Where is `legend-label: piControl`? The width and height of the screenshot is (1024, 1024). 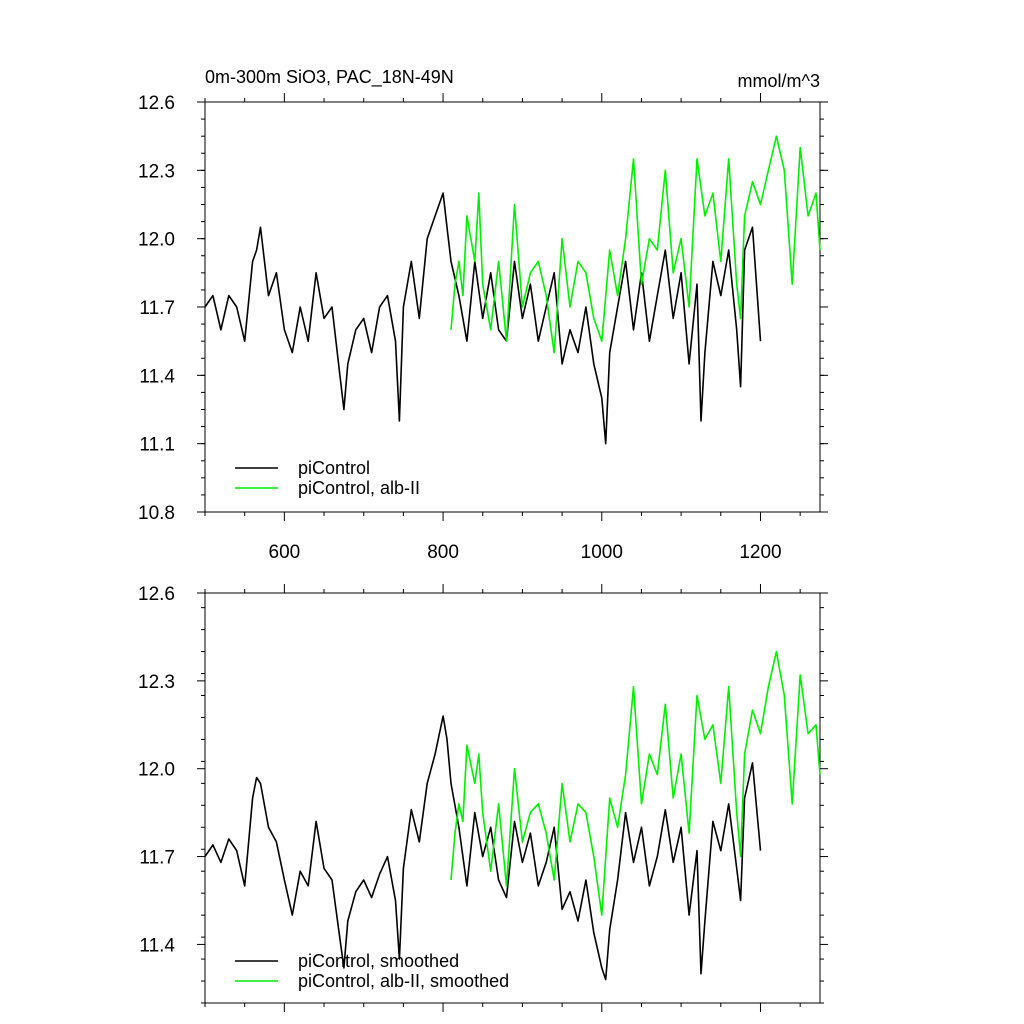
legend-label: piControl is located at coordinates (334, 468).